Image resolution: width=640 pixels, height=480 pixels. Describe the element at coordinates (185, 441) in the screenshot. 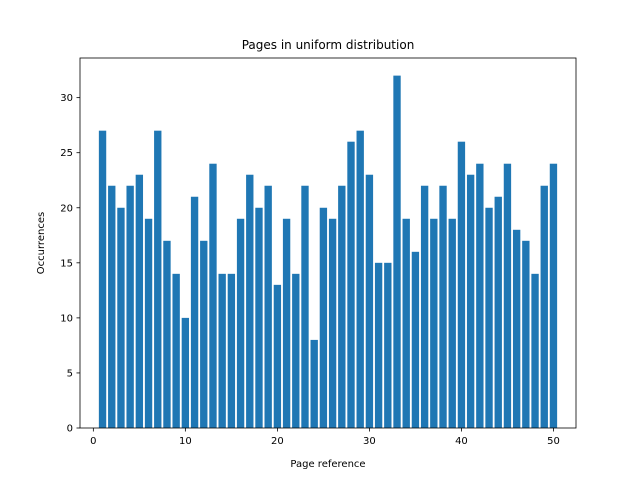

I see `x-tick-label: 10` at that location.